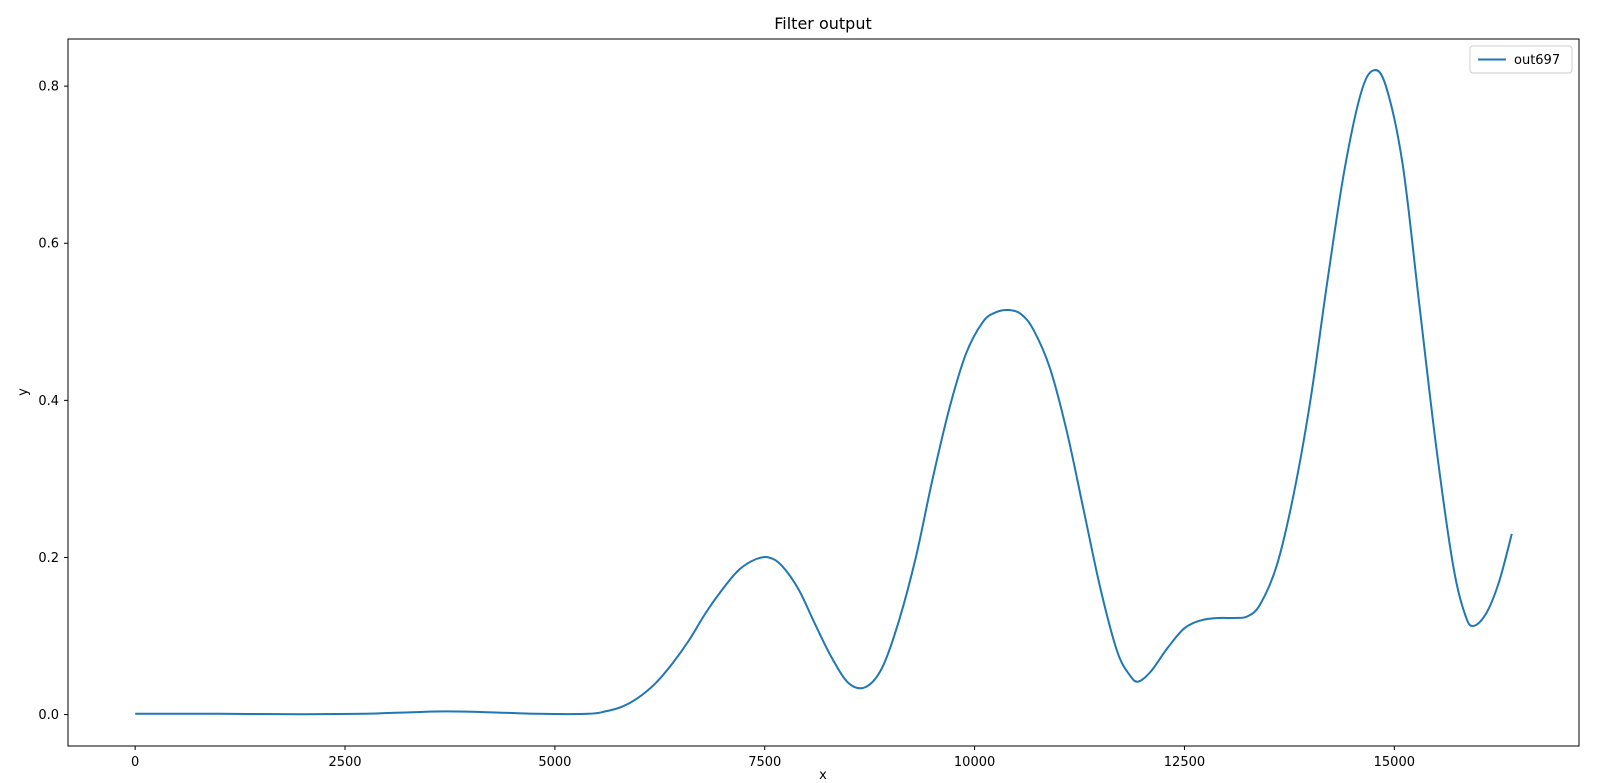  I want to click on chart-title: Filter output, so click(822, 23).